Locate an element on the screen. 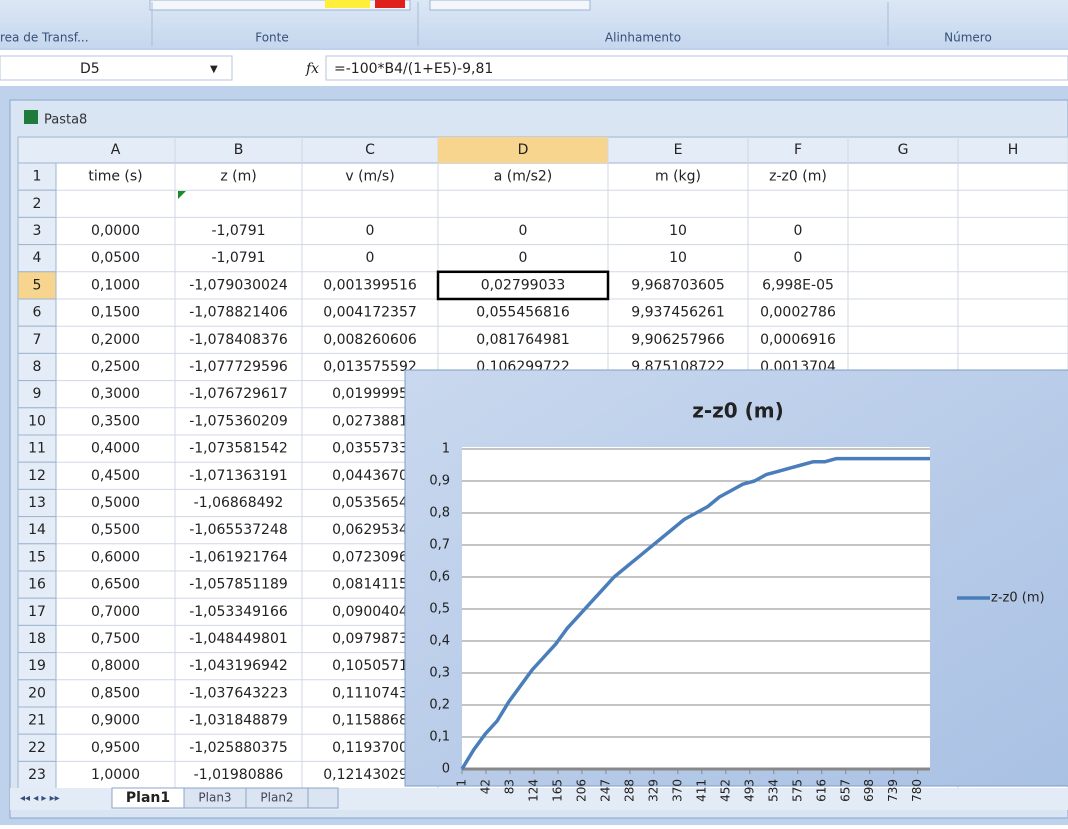  column-header: G is located at coordinates (903, 150).